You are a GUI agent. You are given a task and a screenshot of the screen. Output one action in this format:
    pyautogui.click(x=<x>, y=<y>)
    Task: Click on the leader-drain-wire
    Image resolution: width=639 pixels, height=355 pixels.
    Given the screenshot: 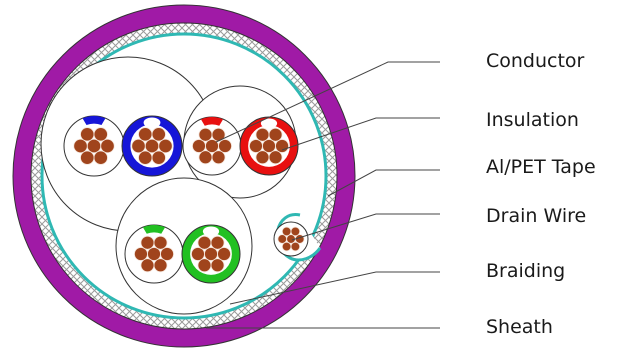 What is the action you would take?
    pyautogui.click(x=365, y=227)
    